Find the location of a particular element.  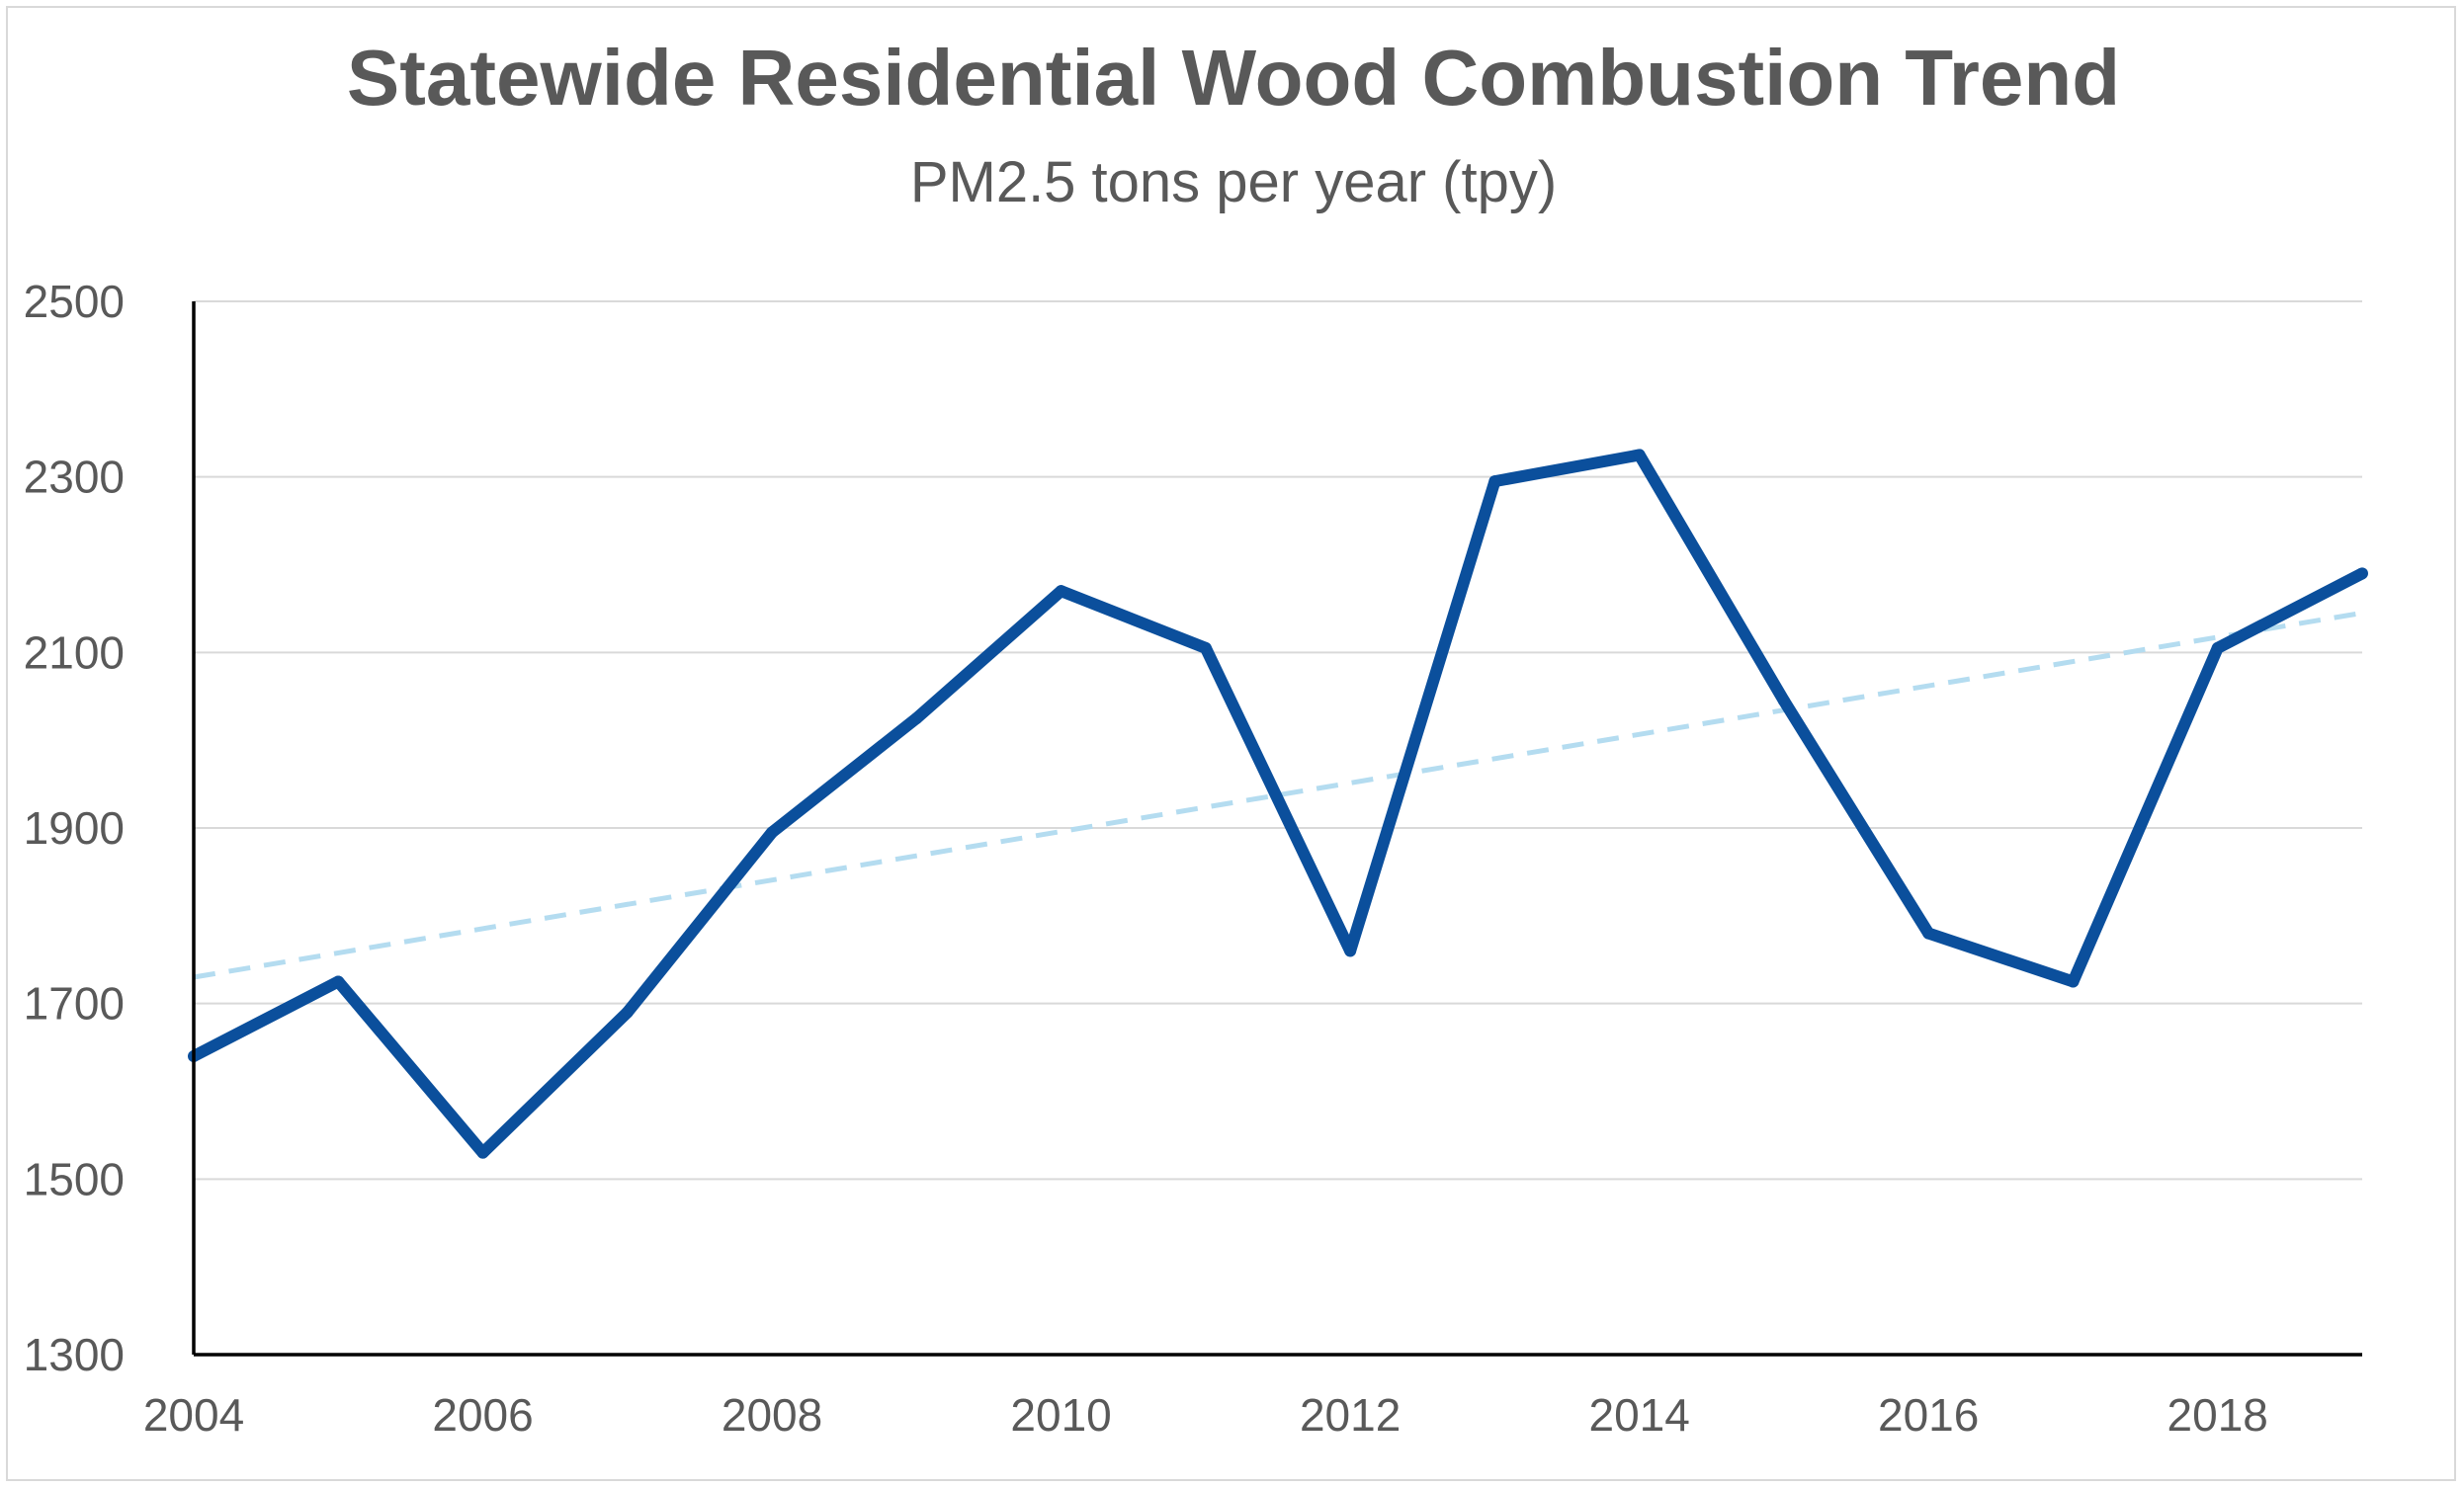

y-tick-label: 1700 is located at coordinates (74, 1004).